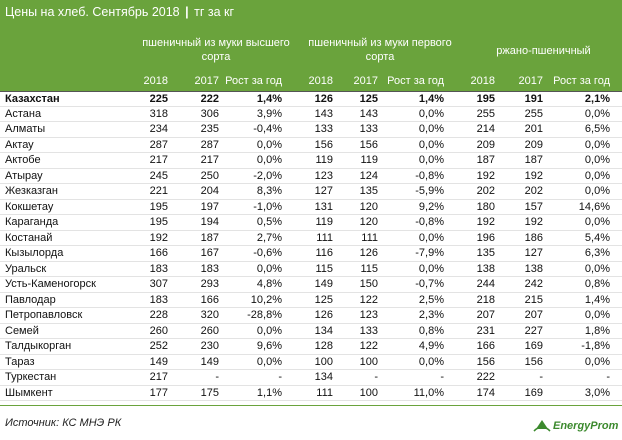 The width and height of the screenshot is (622, 440). Describe the element at coordinates (92, 12) in the screenshot. I see `chart-title: Цены на хлеб. Сентябрь 2018` at that location.